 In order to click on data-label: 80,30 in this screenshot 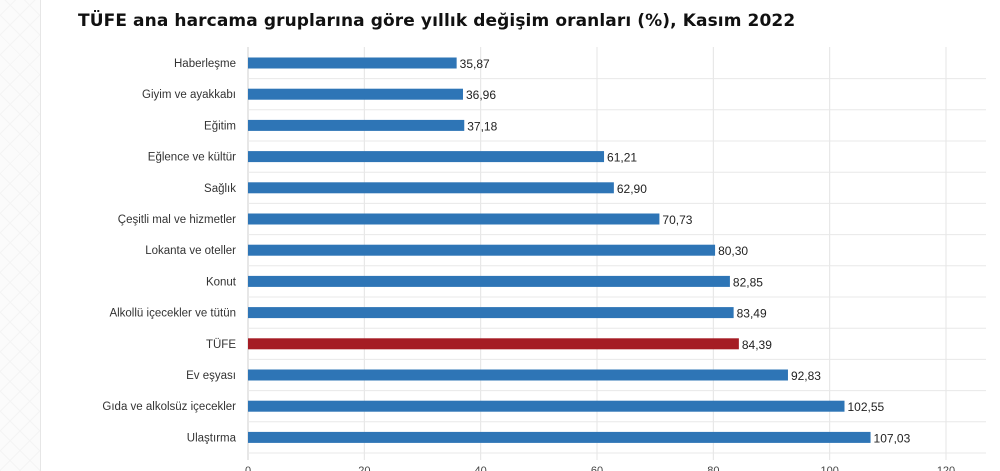, I will do `click(733, 251)`.